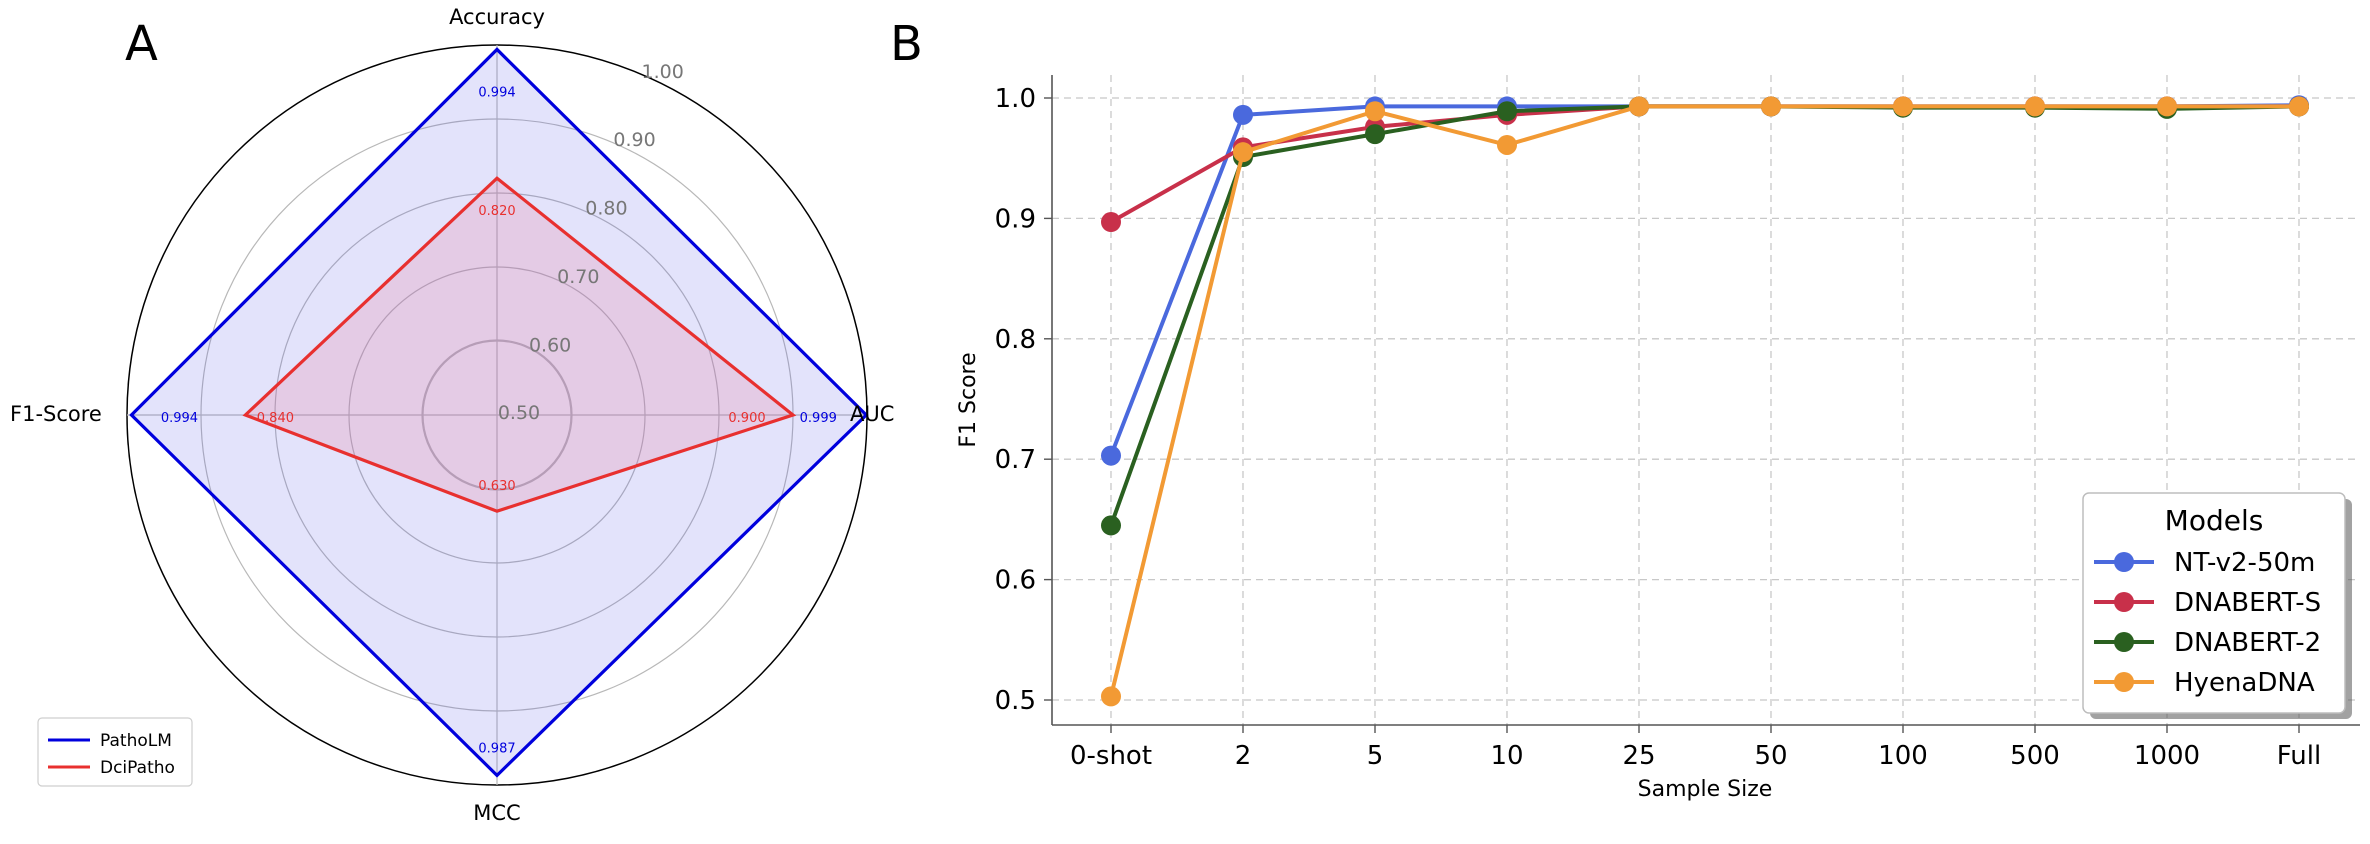 The image size is (2370, 844). I want to click on y-tick-label: 0.5, so click(1015, 701).